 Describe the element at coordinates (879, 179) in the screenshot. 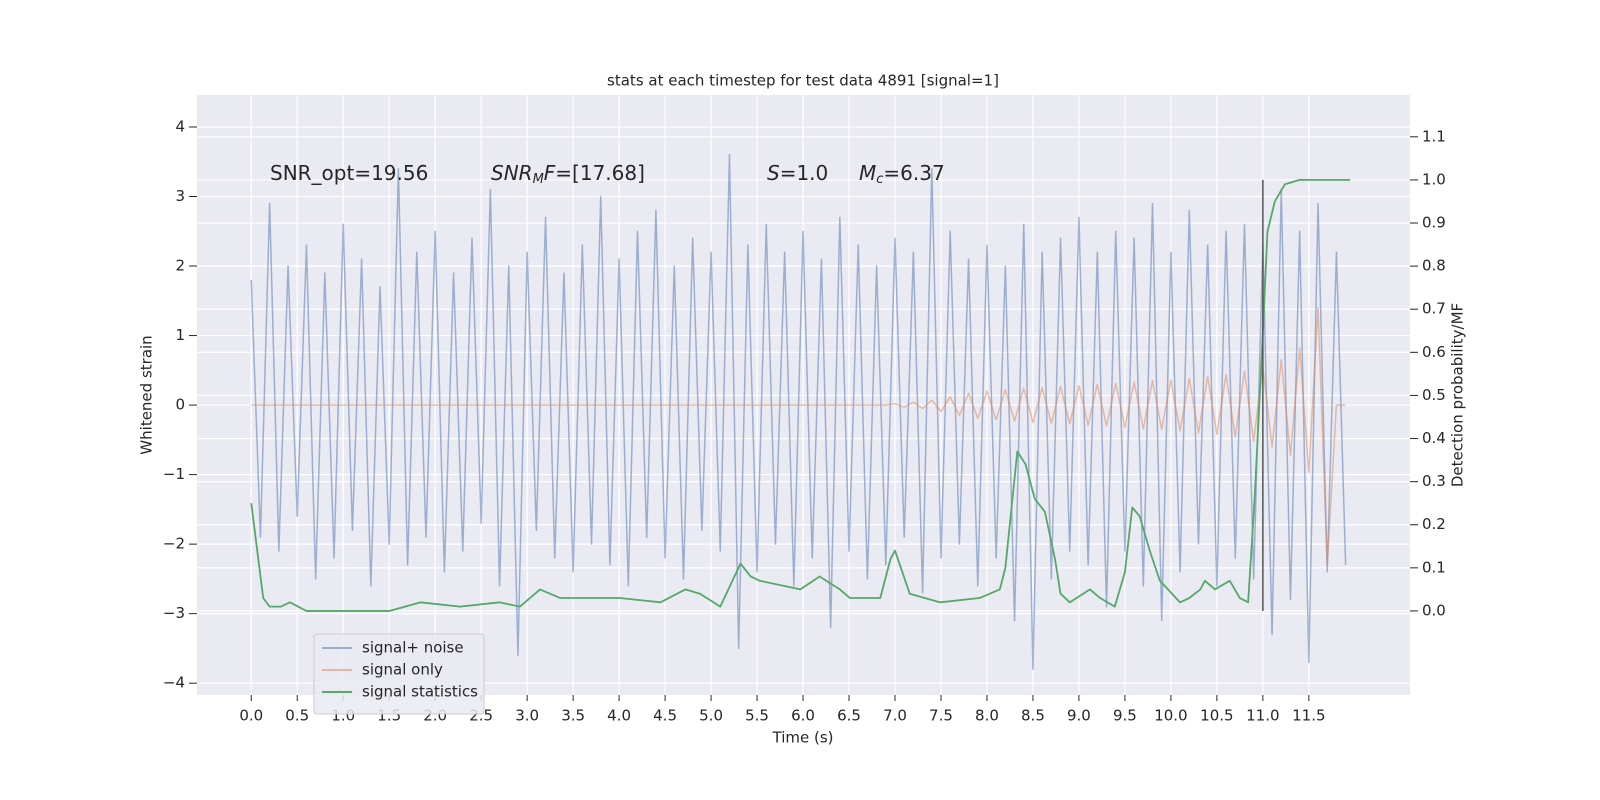

I see `annotation-part: c` at that location.